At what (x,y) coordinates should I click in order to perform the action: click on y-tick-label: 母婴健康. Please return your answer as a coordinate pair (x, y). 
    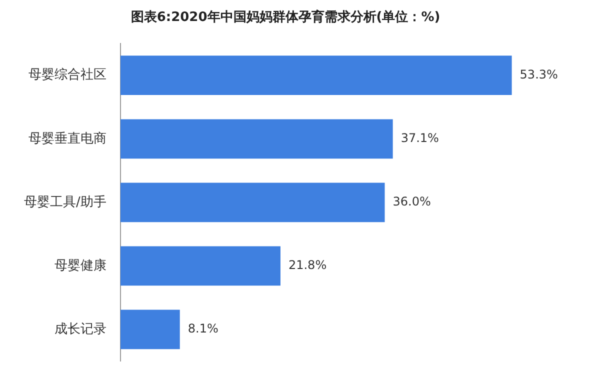
    Looking at the image, I should click on (80, 266).